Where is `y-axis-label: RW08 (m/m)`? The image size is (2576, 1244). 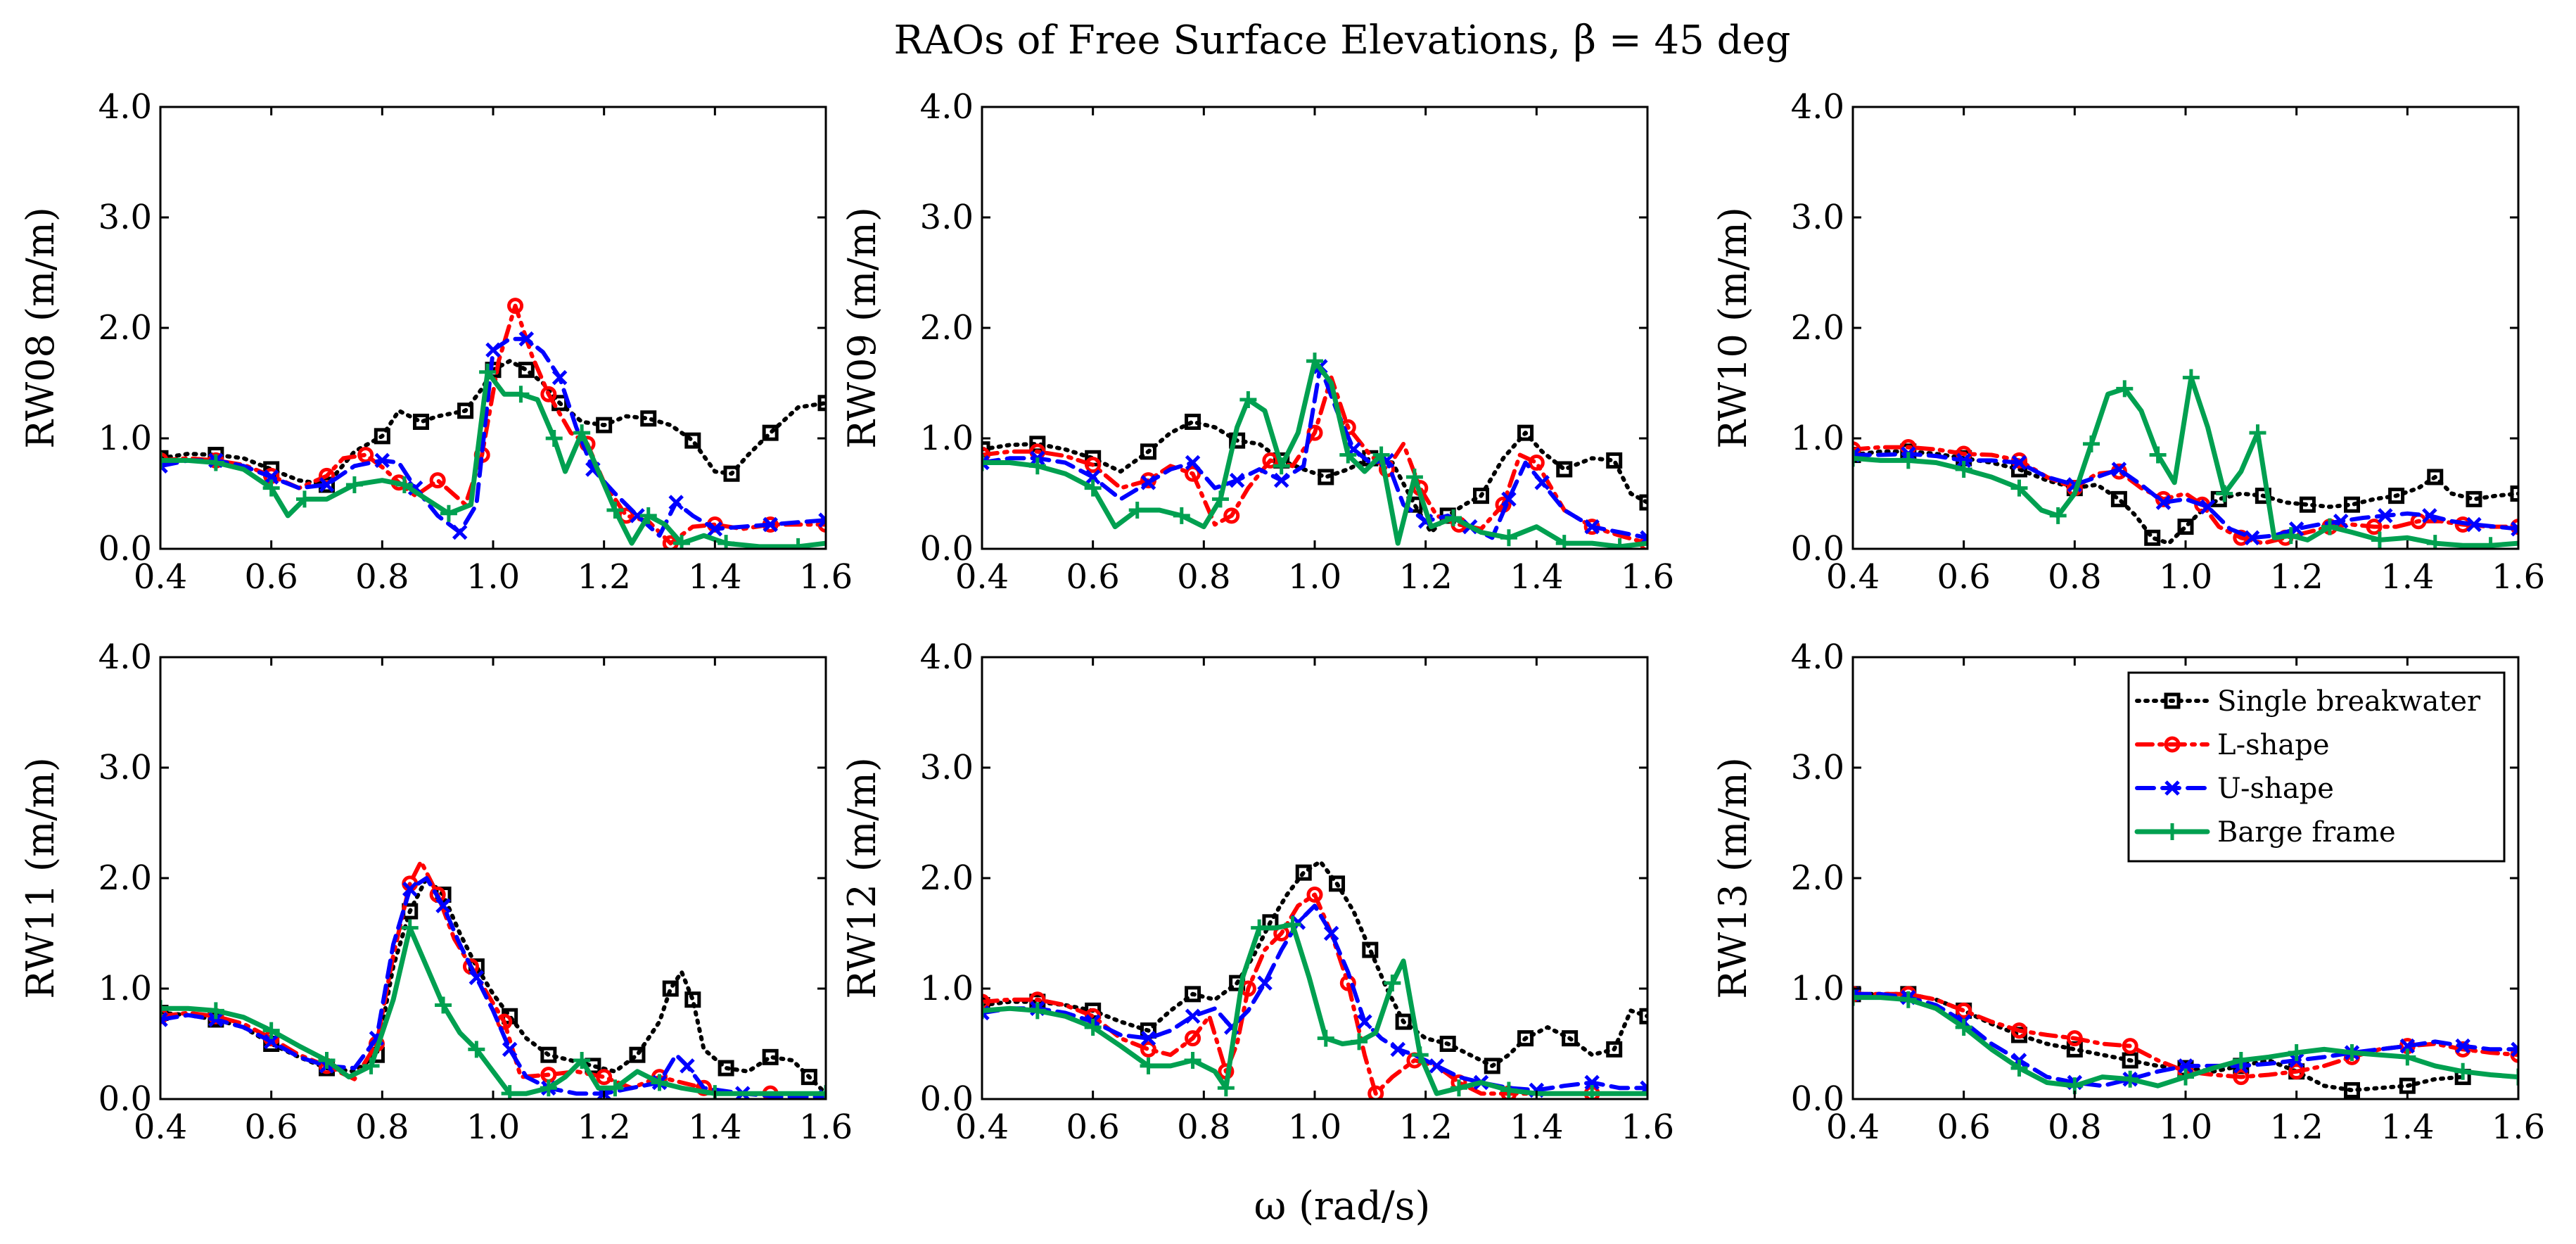 y-axis-label: RW08 (m/m) is located at coordinates (40, 328).